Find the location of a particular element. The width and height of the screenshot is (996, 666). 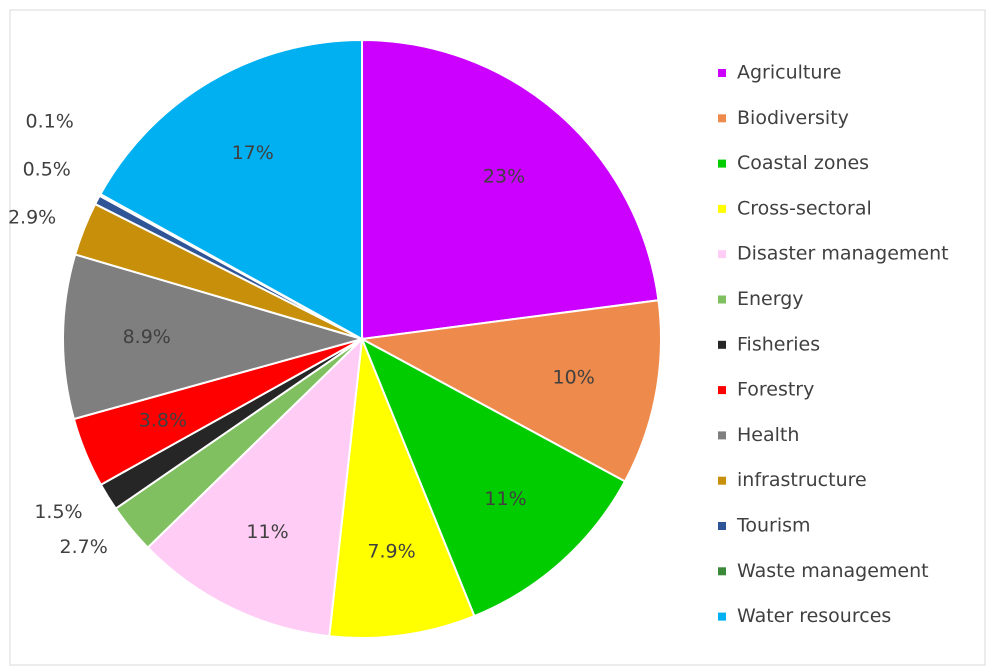

data-label: 8.9% is located at coordinates (147, 337).